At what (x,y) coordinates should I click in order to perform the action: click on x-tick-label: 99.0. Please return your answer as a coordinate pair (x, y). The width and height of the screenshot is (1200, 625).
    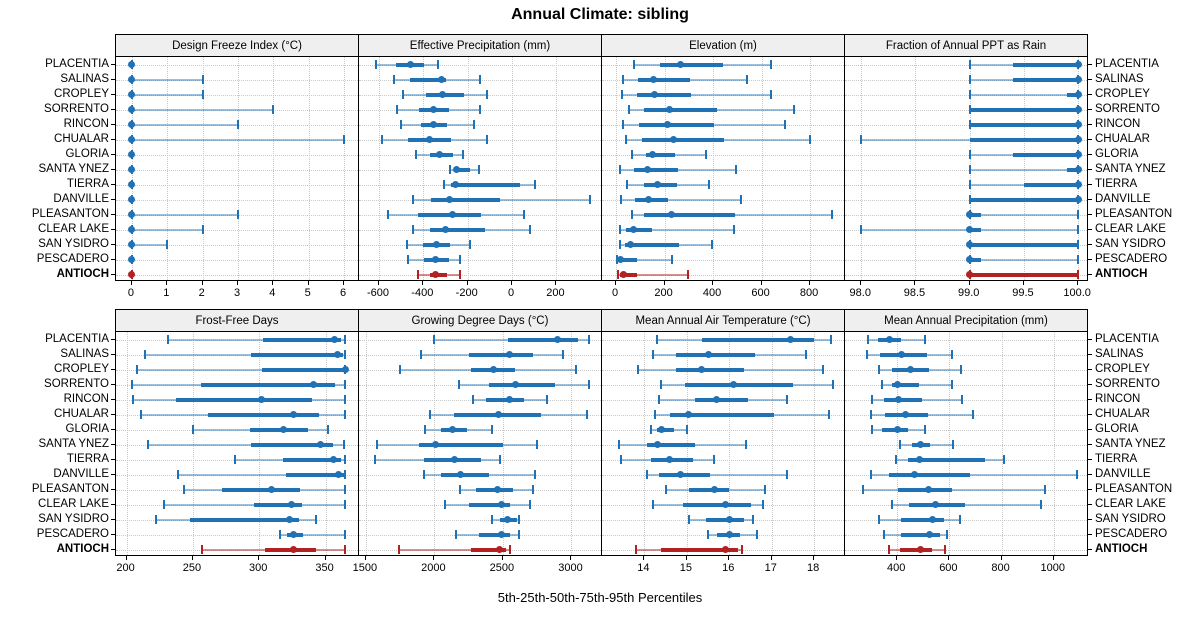
    Looking at the image, I should click on (968, 293).